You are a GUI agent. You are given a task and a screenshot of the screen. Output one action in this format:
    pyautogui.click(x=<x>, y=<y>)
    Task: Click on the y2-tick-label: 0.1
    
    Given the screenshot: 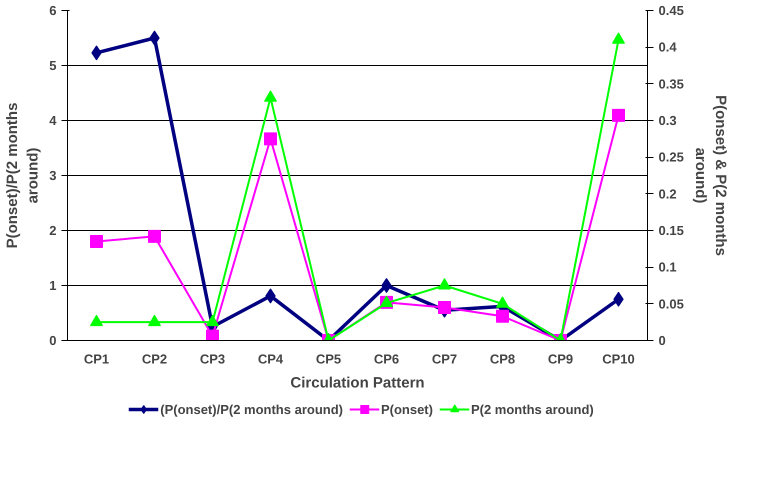 What is the action you would take?
    pyautogui.click(x=667, y=267)
    